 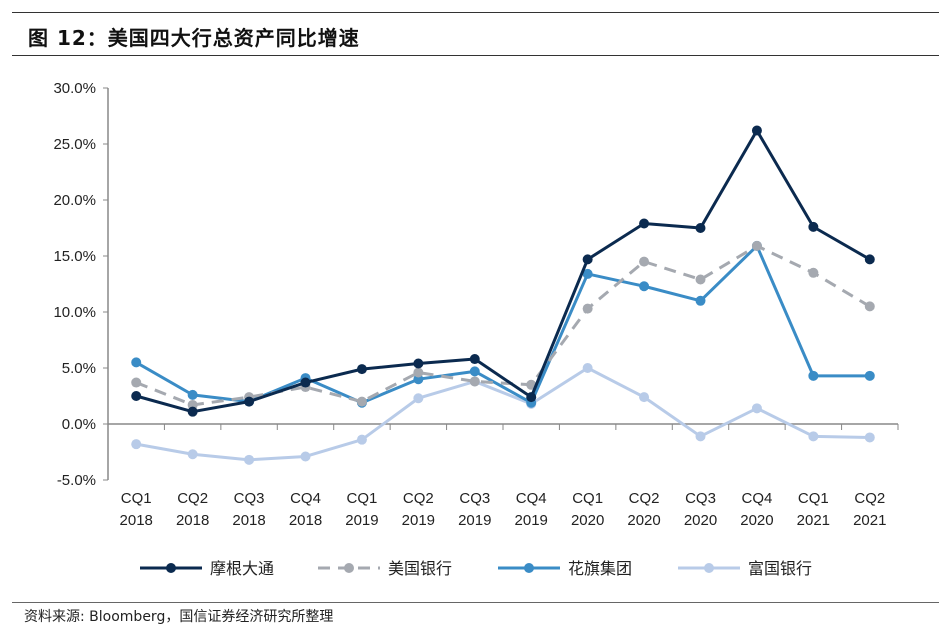 I want to click on y-tick-label: 30.0%, so click(x=74, y=88).